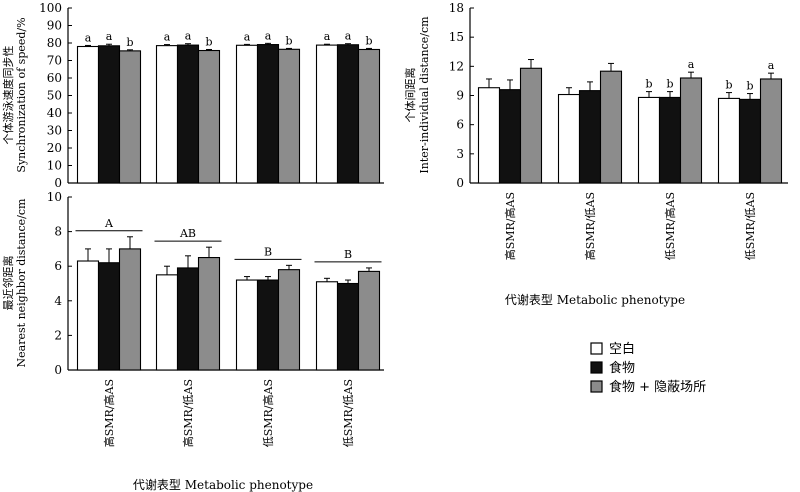 Image resolution: width=800 pixels, height=492 pixels. Describe the element at coordinates (268, 413) in the screenshot. I see `x-category-label: 低SMR/高AS` at that location.